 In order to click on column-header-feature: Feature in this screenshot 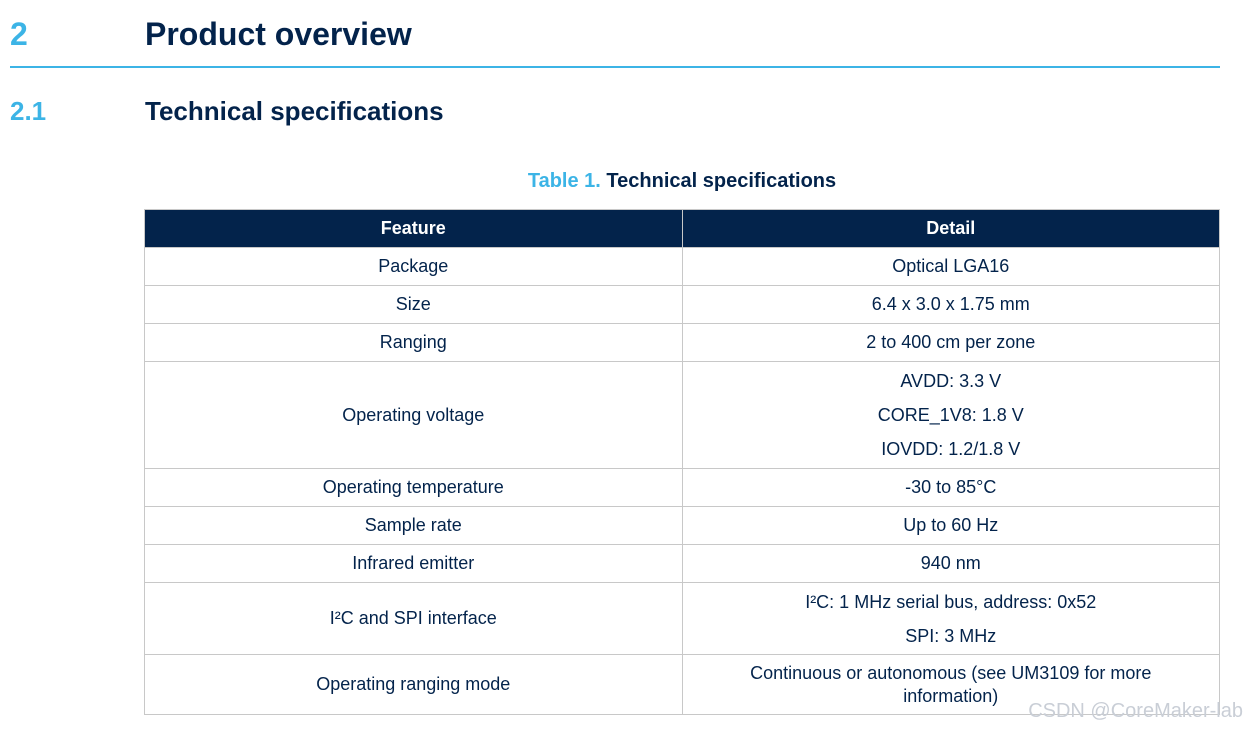, I will do `click(413, 228)`.